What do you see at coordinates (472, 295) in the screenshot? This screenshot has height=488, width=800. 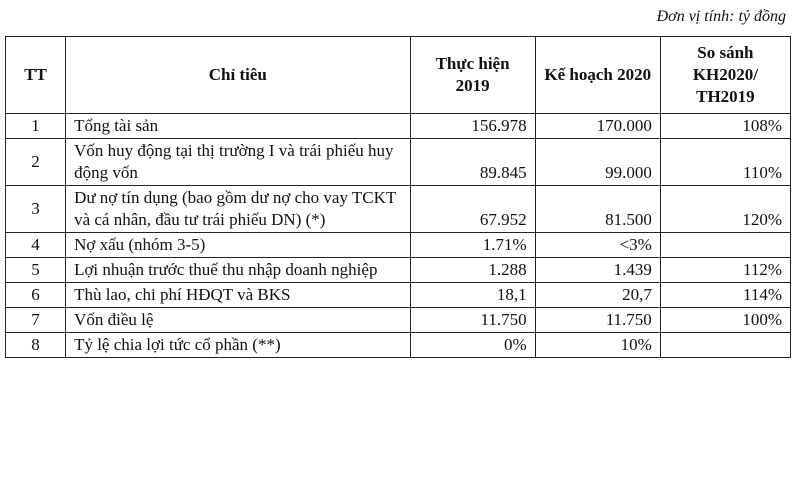 I see `actual-2019: 18,1` at bounding box center [472, 295].